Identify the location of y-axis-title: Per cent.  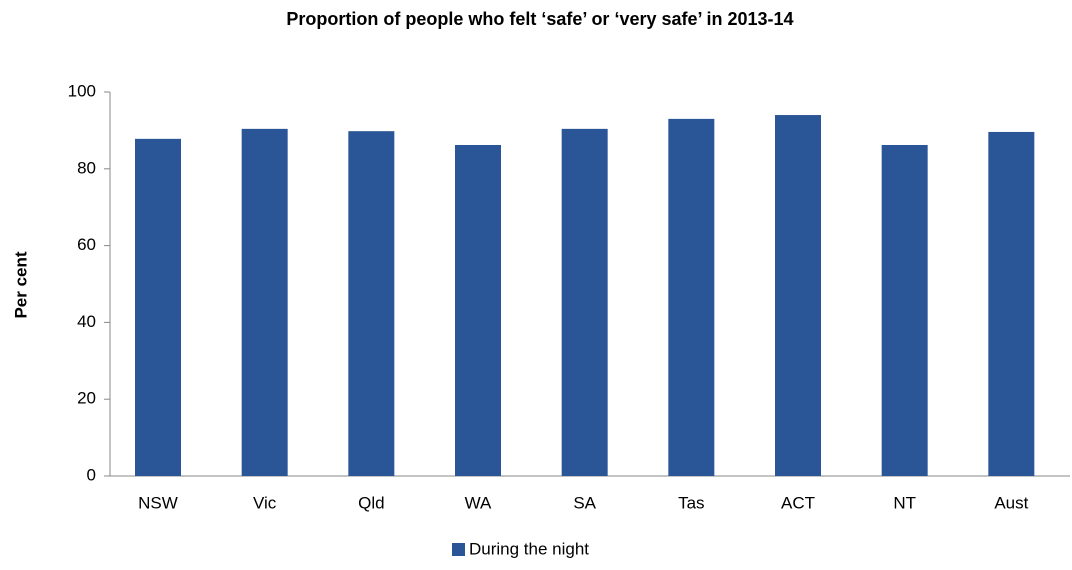
(20, 284).